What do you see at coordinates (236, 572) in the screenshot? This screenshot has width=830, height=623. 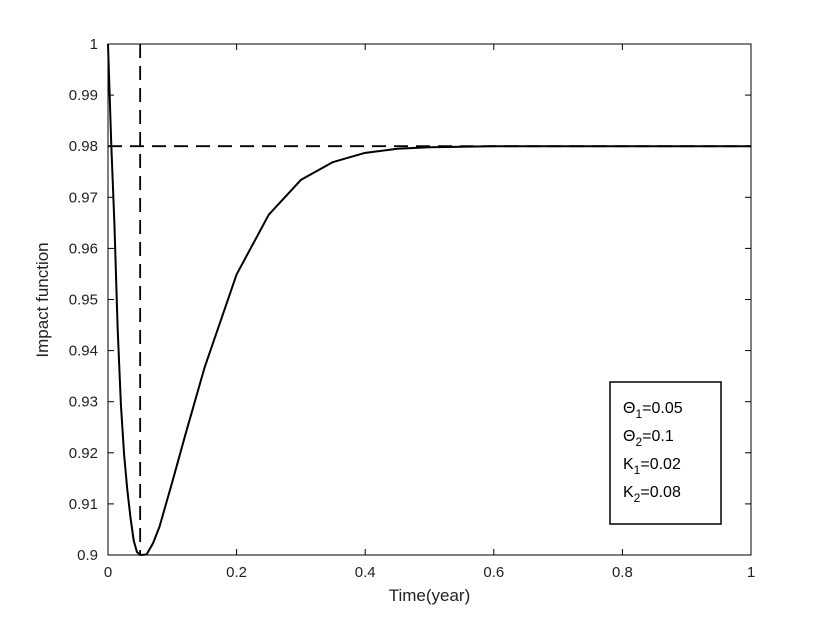 I see `x-tick-label: 0.2` at bounding box center [236, 572].